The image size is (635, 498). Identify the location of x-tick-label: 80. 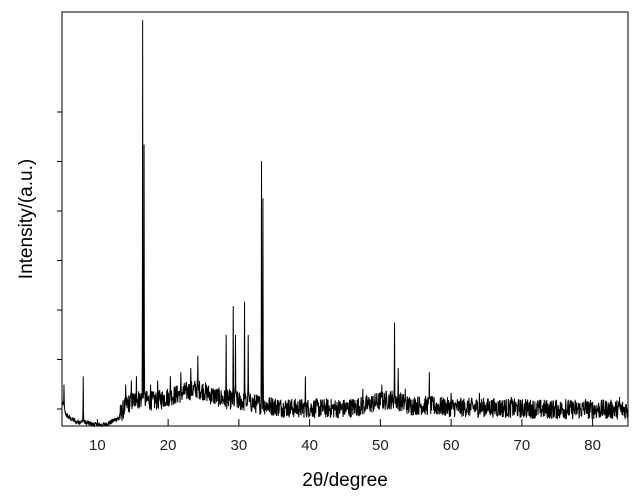
(592, 445).